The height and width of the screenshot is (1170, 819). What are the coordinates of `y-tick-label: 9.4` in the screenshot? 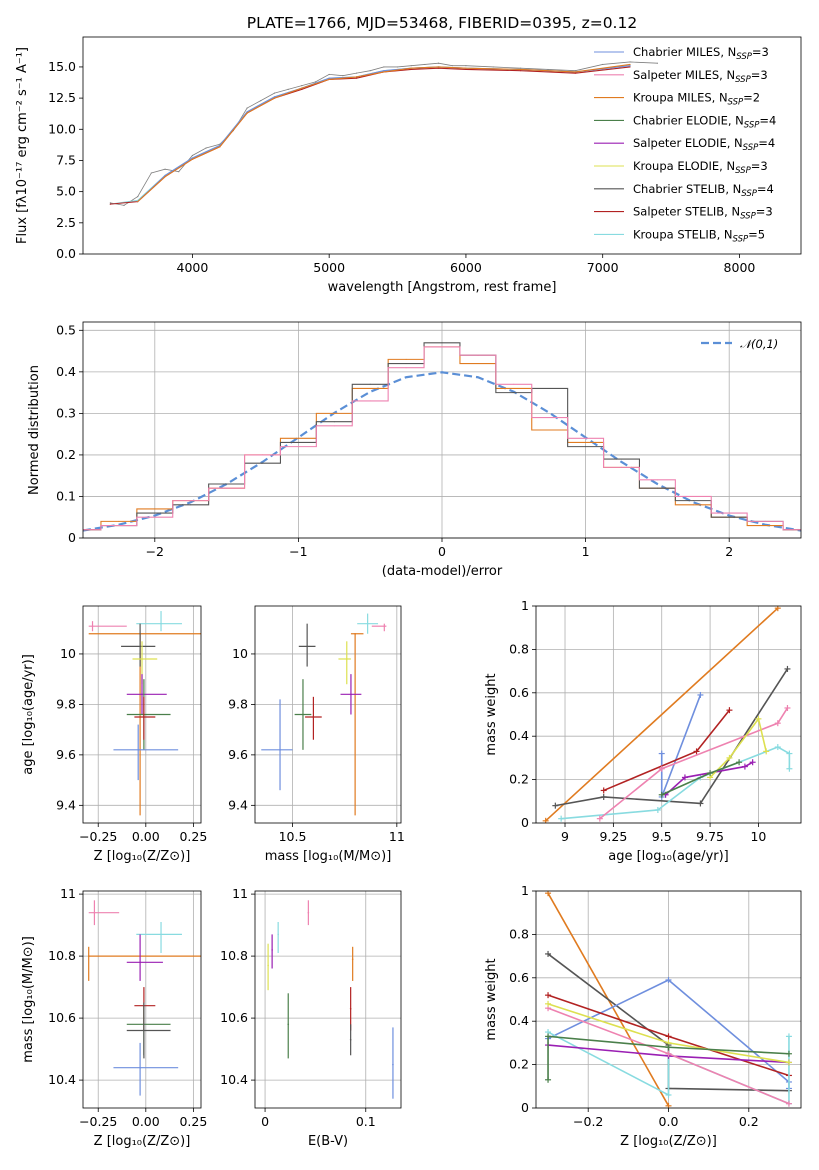 It's located at (238, 804).